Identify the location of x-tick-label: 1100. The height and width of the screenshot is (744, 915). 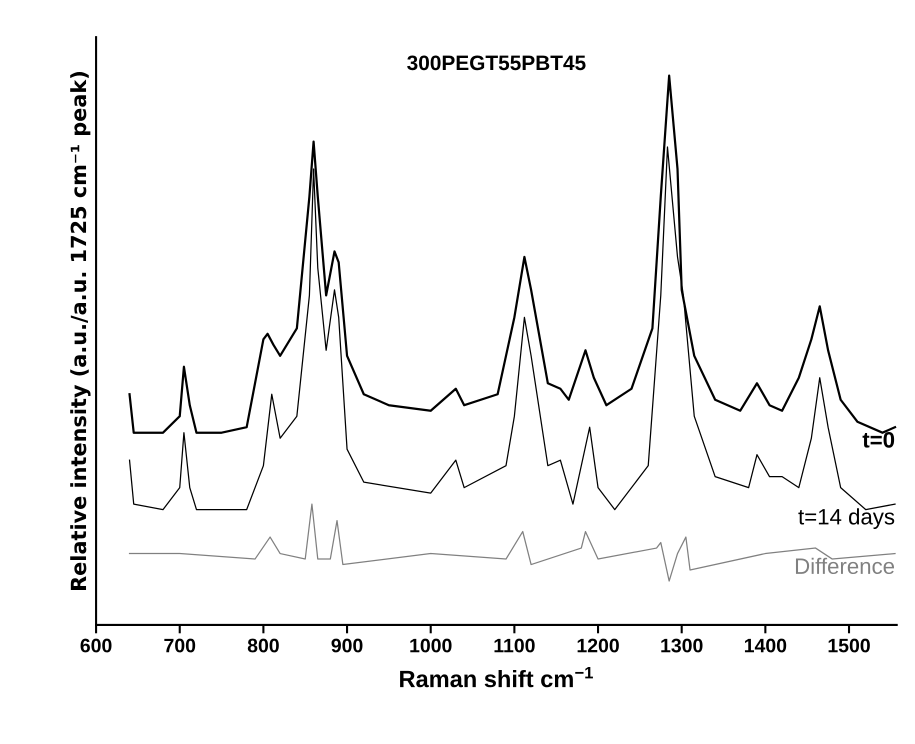
(514, 645).